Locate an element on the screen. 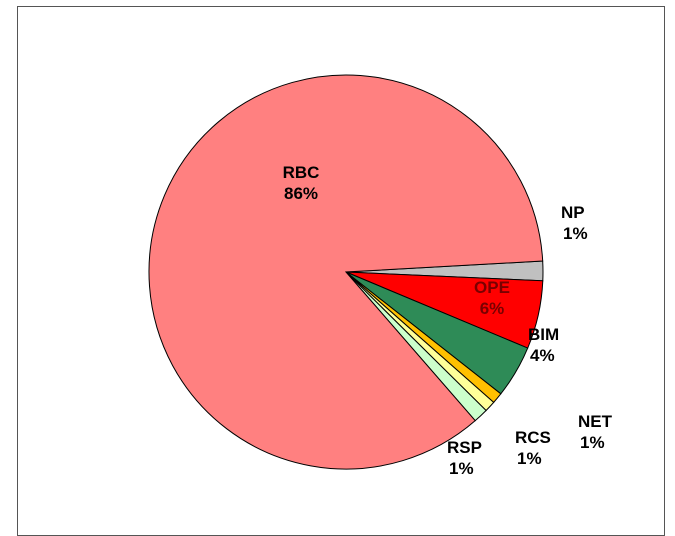  slice-label-rcs: RCS is located at coordinates (533, 437).